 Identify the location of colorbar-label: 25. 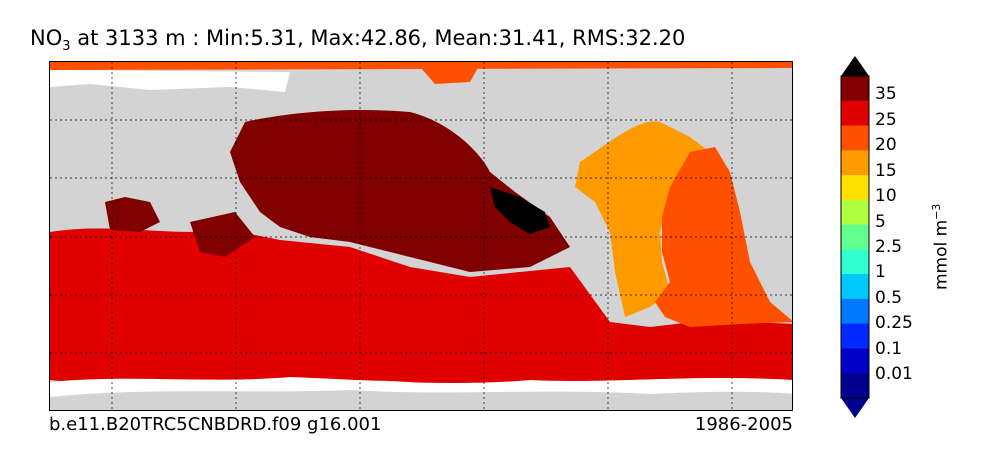
(886, 120).